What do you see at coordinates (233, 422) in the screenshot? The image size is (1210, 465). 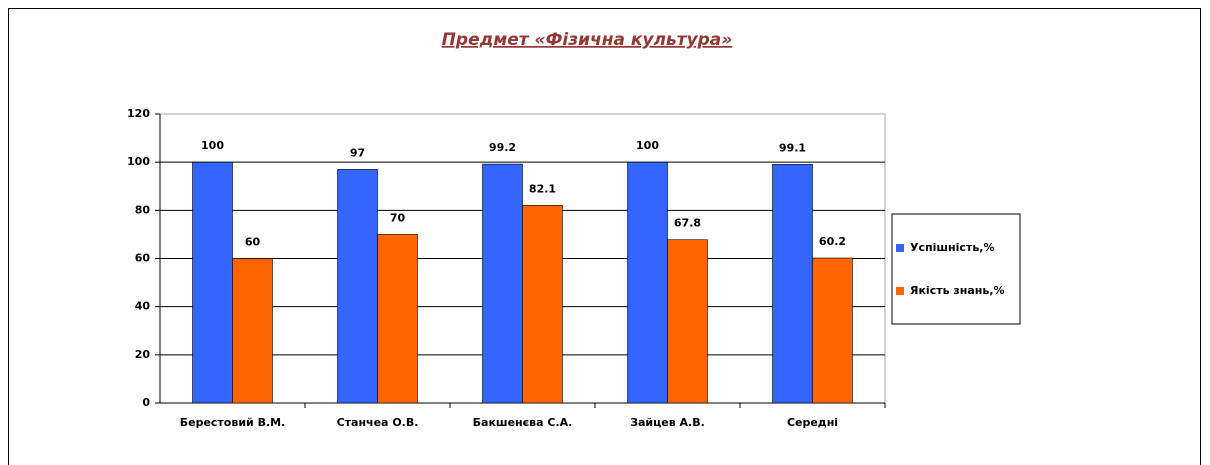 I see `x-tick-label: Берестовий В.М.` at bounding box center [233, 422].